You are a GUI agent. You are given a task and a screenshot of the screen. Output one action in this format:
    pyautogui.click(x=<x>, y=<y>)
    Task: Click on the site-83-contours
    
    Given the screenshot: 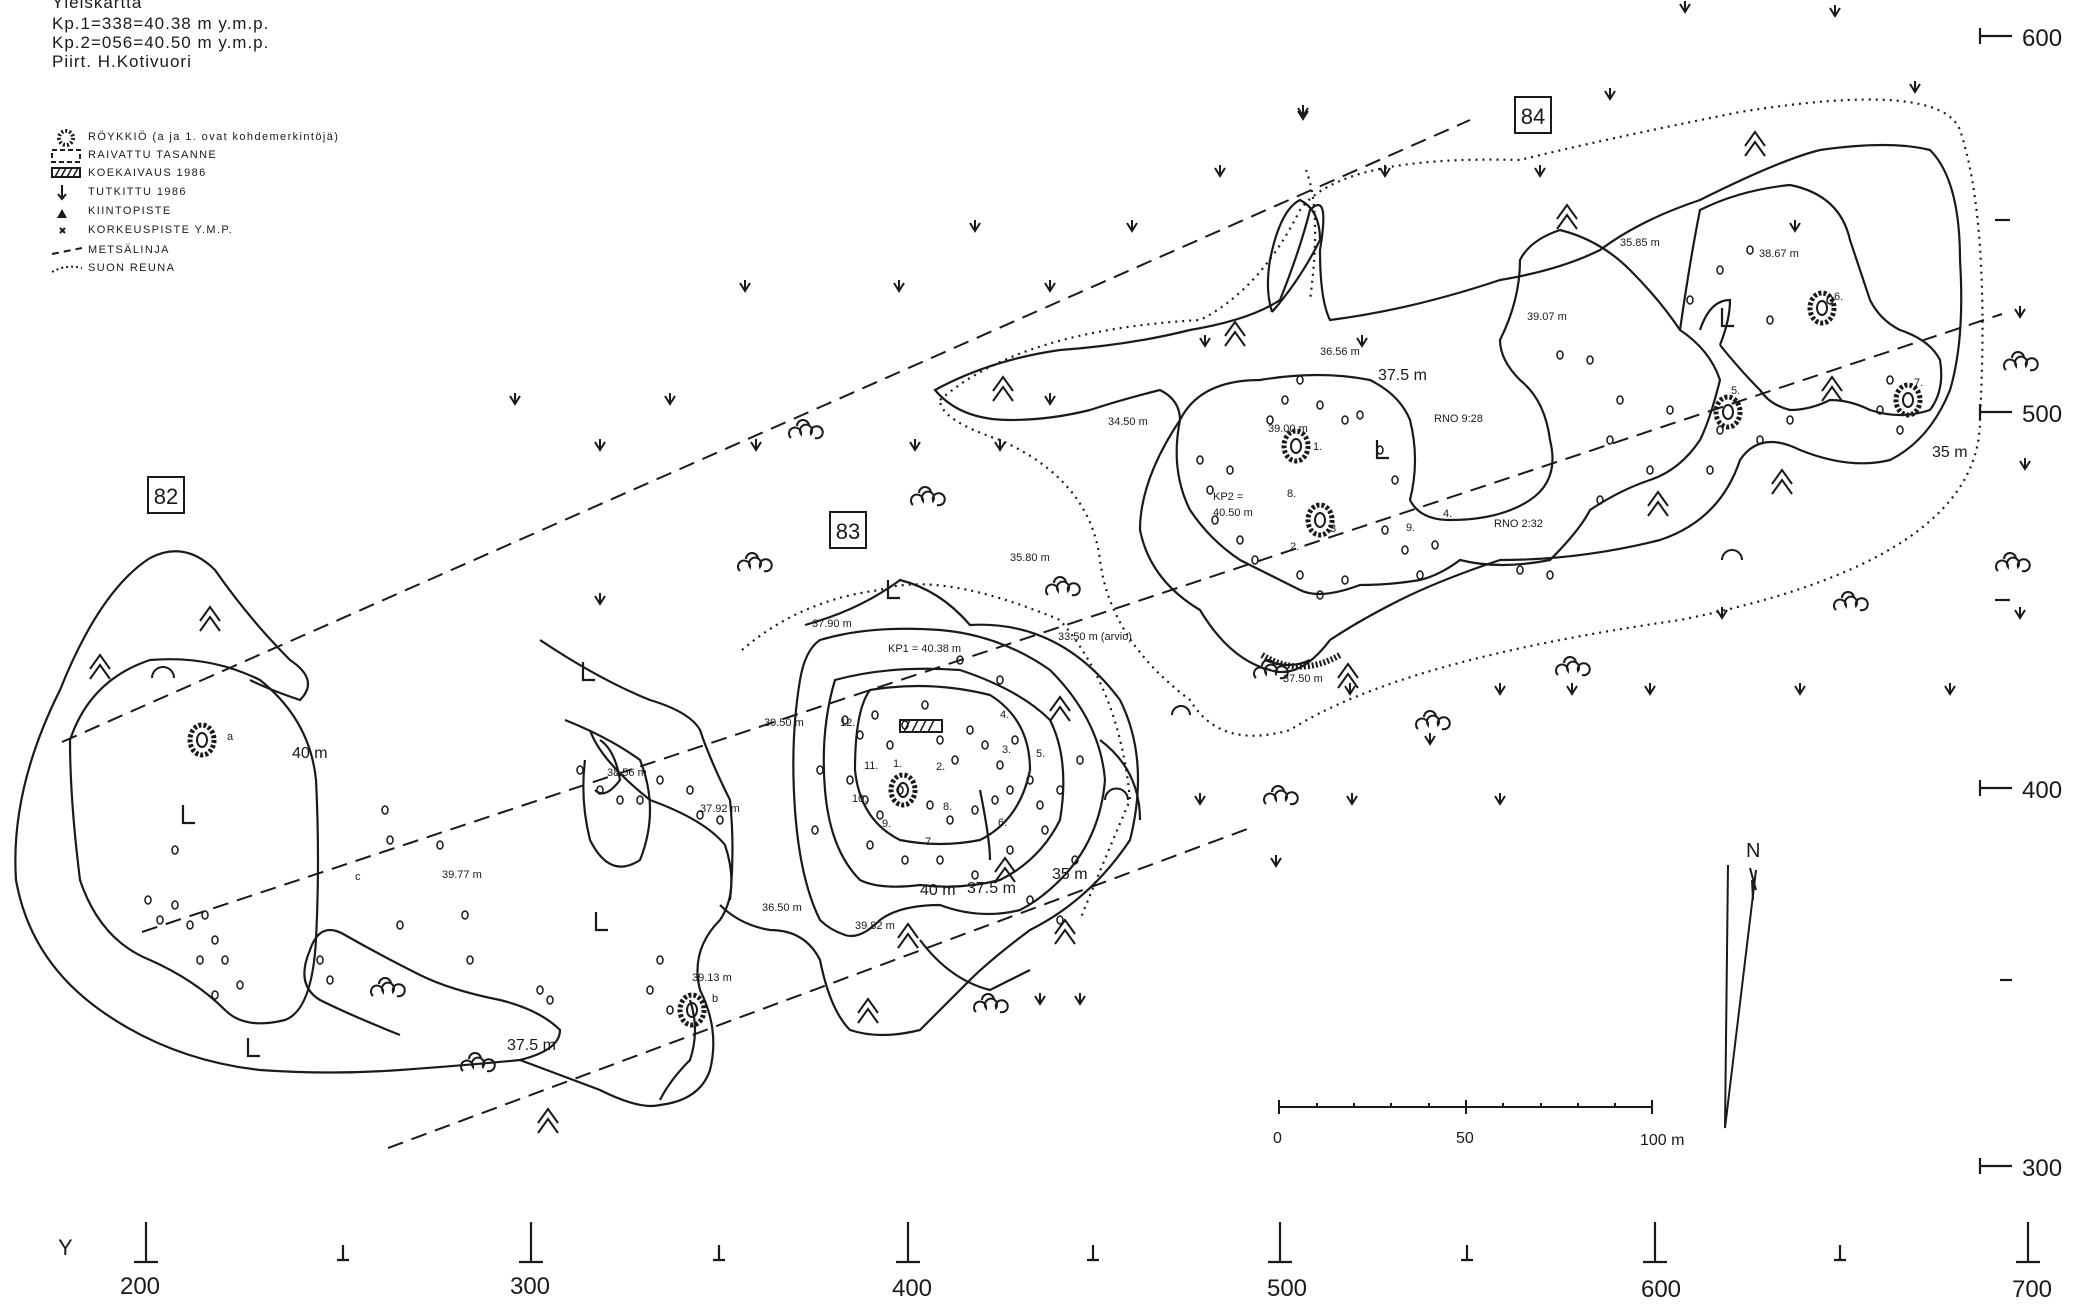 What is the action you would take?
    pyautogui.click(x=930, y=807)
    